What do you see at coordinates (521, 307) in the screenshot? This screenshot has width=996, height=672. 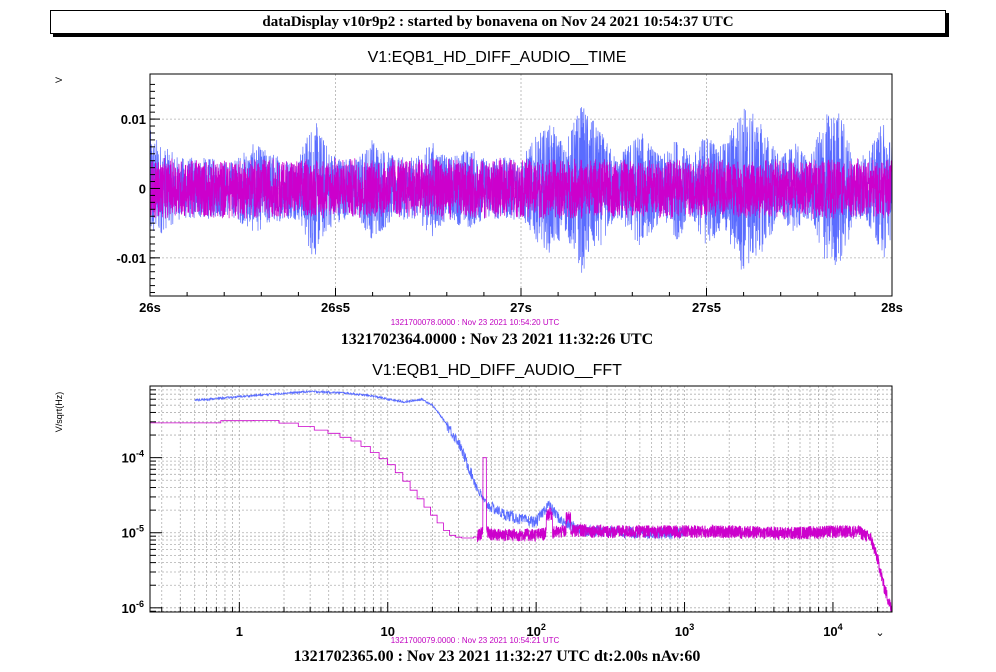 I see `time-x-tick-label: 27s` at bounding box center [521, 307].